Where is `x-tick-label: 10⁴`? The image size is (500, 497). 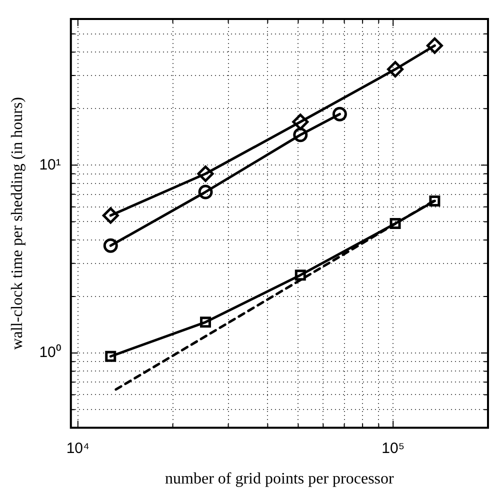 x-tick-label: 10⁴ is located at coordinates (78, 448).